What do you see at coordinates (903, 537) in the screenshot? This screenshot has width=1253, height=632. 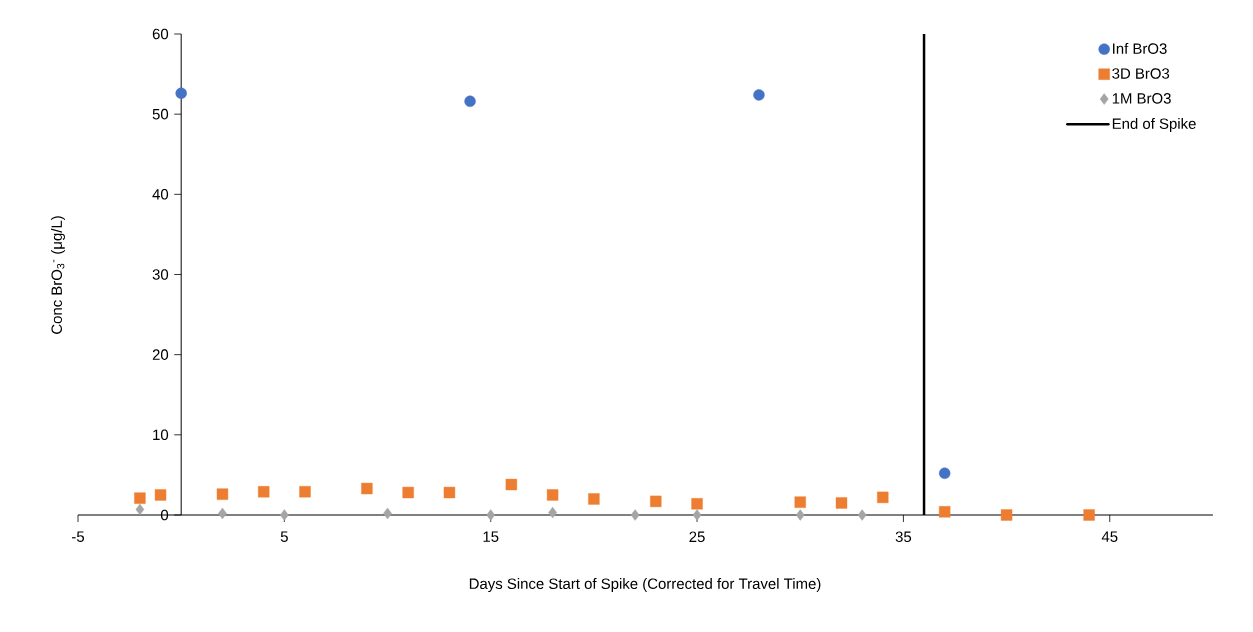 I see `x-tick-label: 35` at bounding box center [903, 537].